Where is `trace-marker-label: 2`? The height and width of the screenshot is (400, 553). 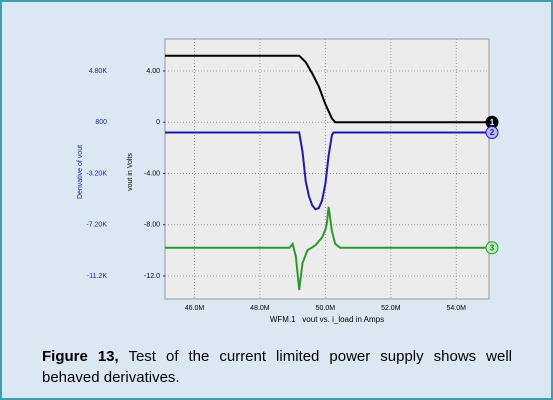 trace-marker-label: 2 is located at coordinates (492, 132).